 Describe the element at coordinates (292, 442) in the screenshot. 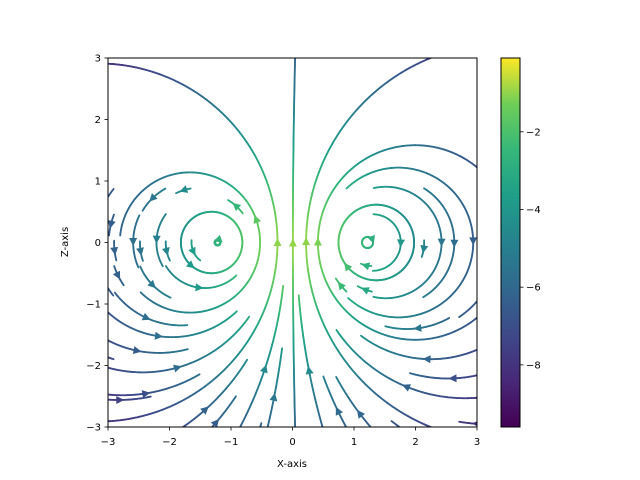

I see `x-tick-label: 0` at that location.